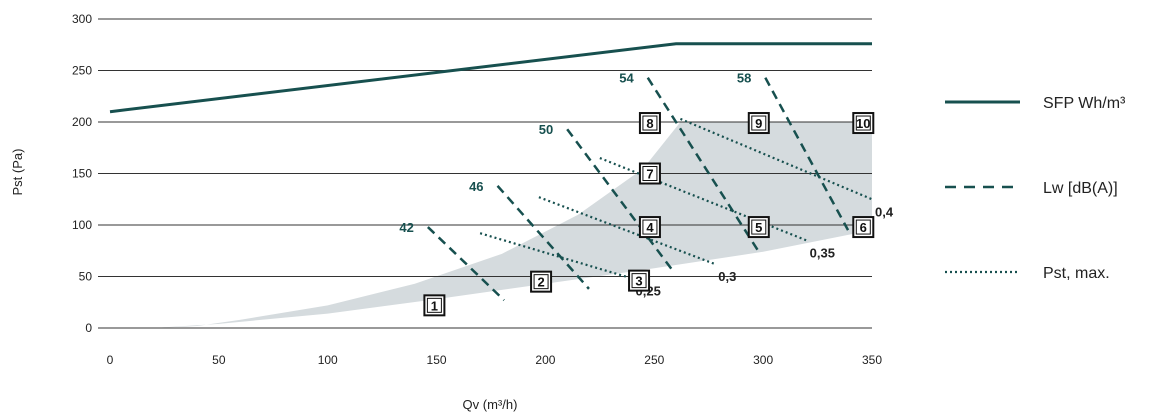  Describe the element at coordinates (490, 78) in the screenshot. I see `sfp-line` at that location.